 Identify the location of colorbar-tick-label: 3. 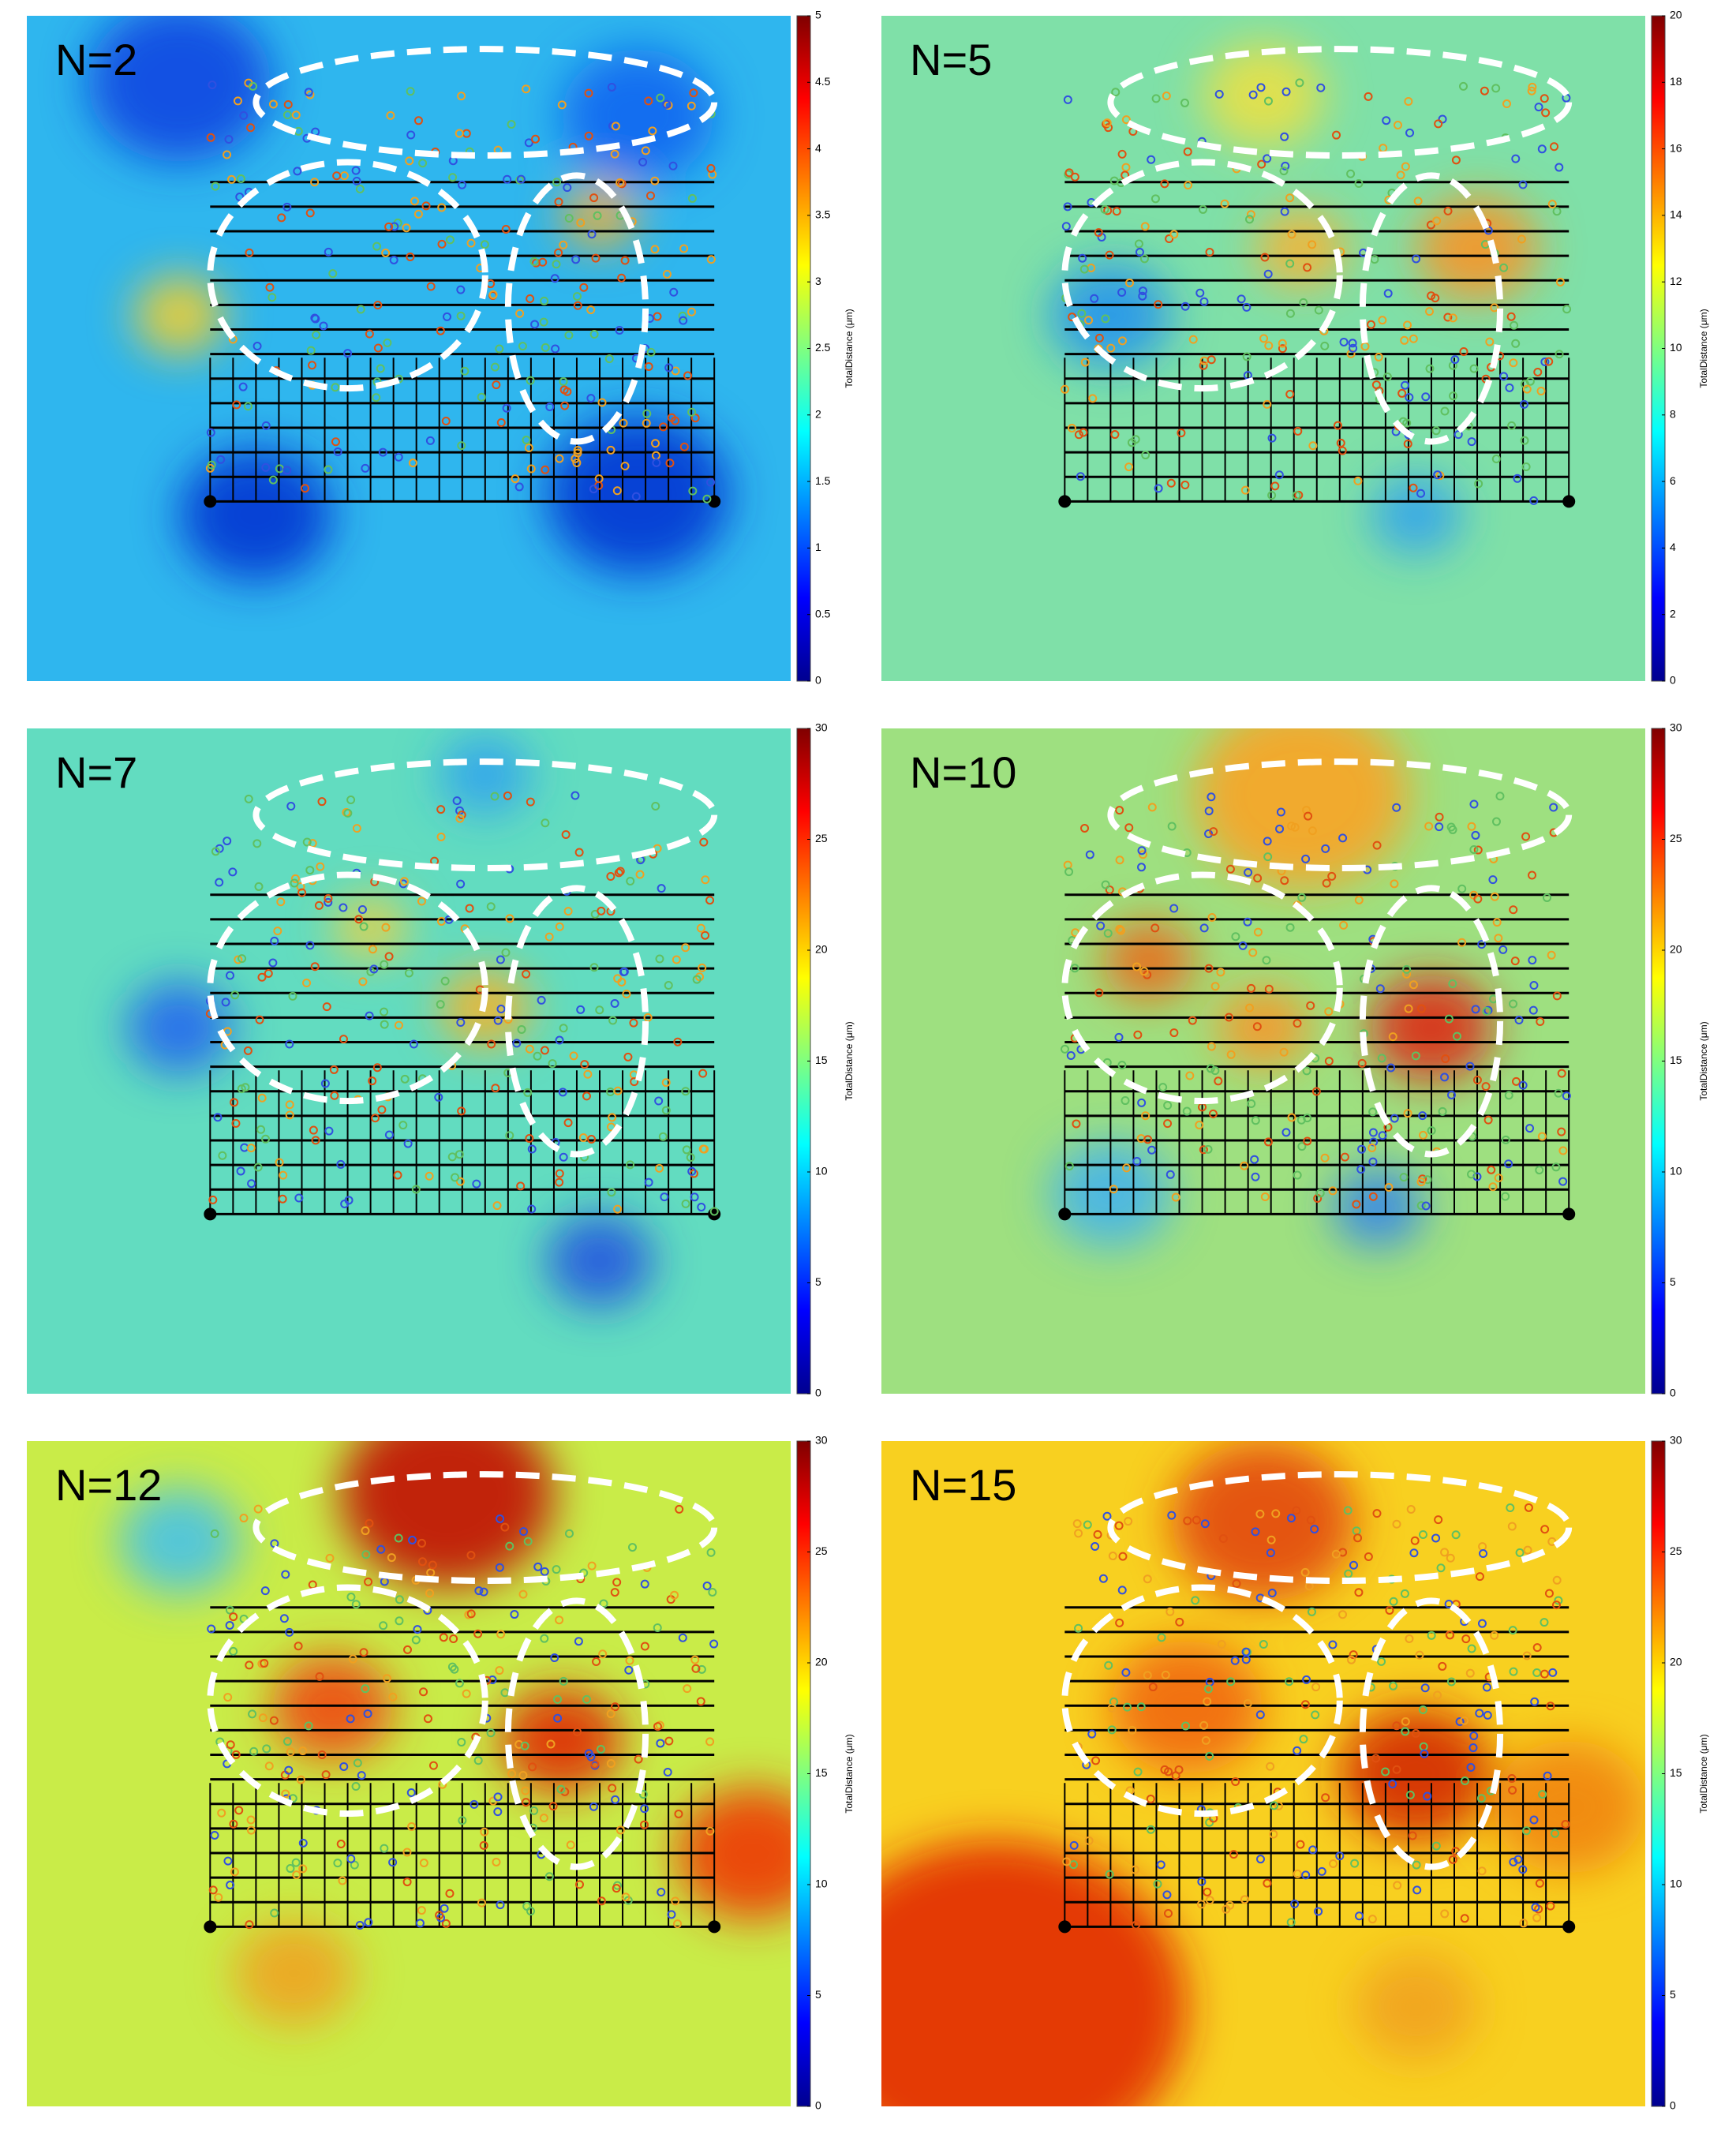
(818, 281).